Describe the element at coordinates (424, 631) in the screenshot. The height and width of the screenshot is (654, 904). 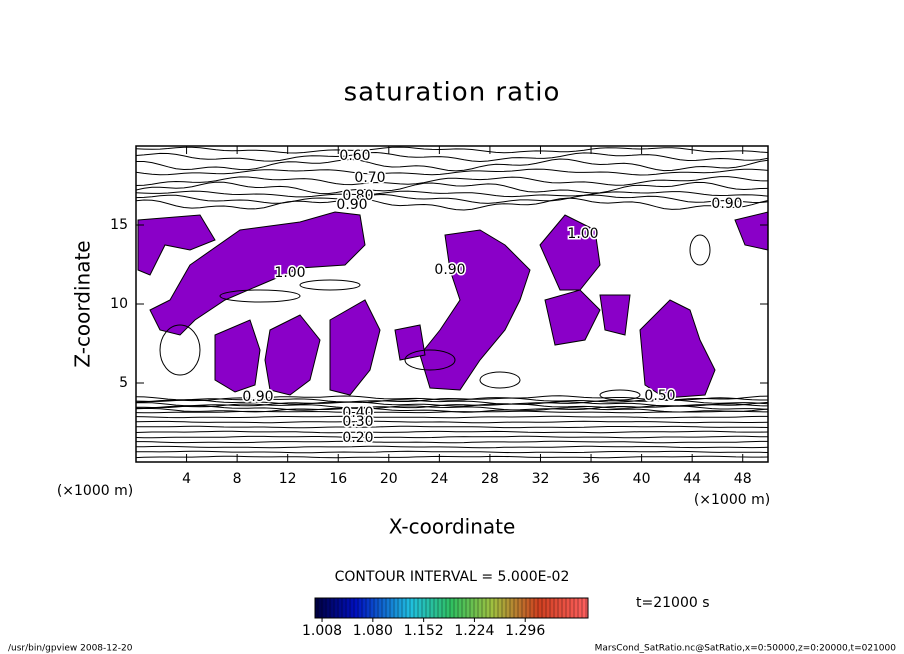
I see `colorbar-tick-label: 1.152` at that location.